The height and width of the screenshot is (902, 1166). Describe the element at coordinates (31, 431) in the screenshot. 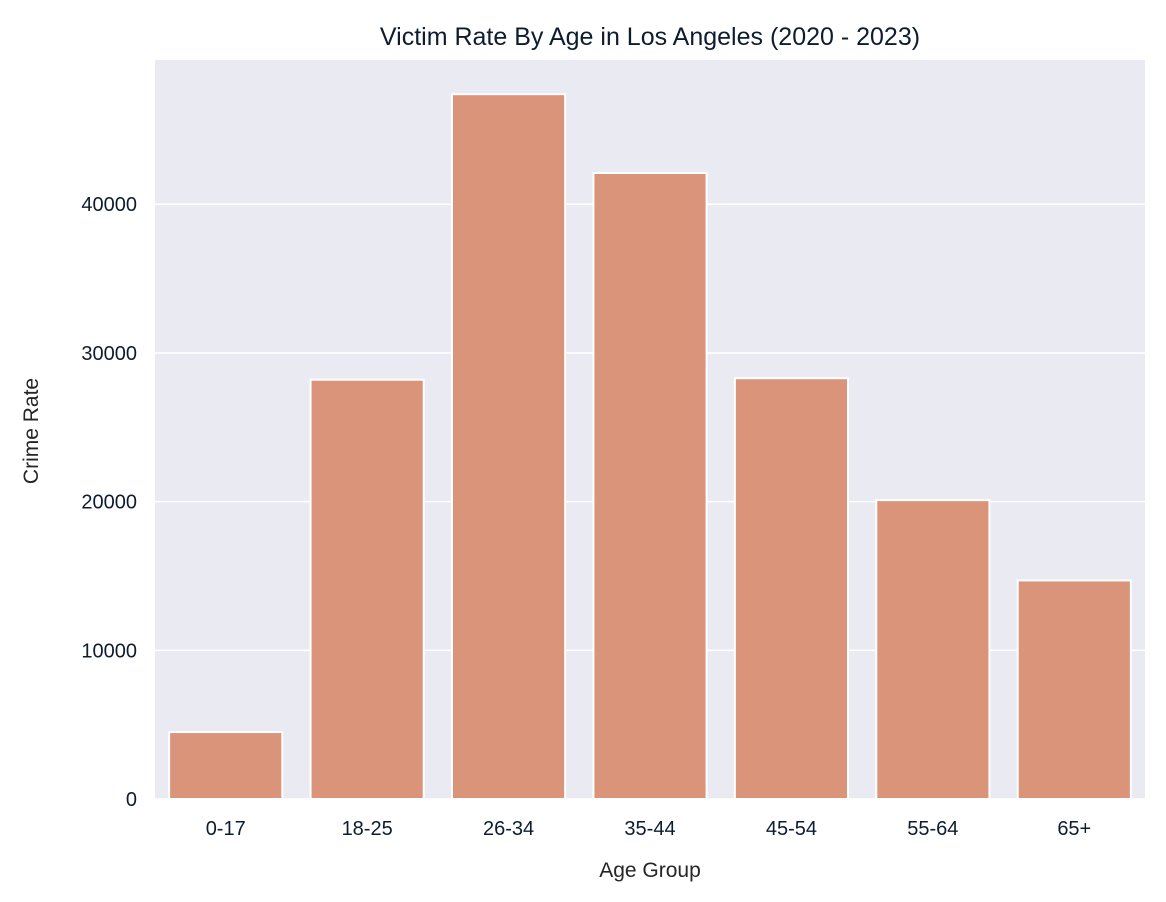

I see `y-axis-label: Crime Rate` at that location.